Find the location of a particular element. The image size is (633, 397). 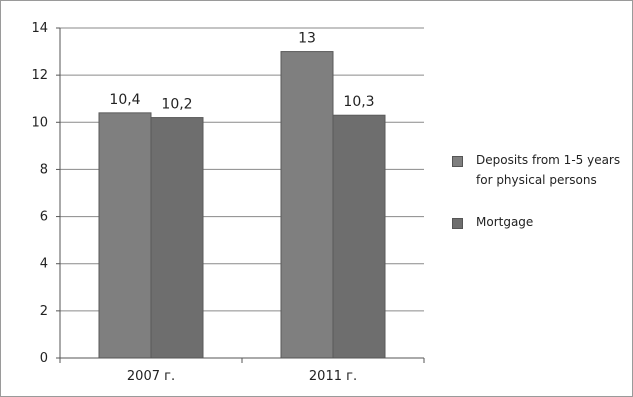

data-label: 10,4 is located at coordinates (124, 100).